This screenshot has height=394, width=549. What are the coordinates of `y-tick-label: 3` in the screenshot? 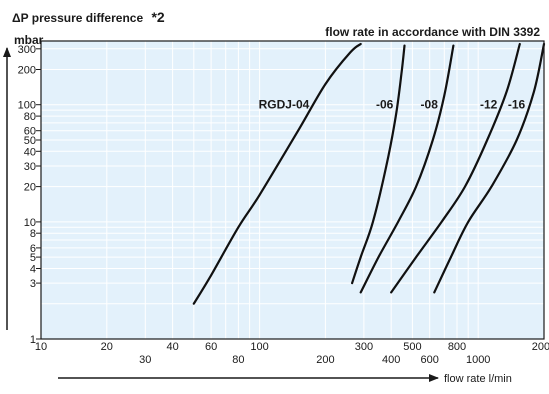 It's located at (33, 284).